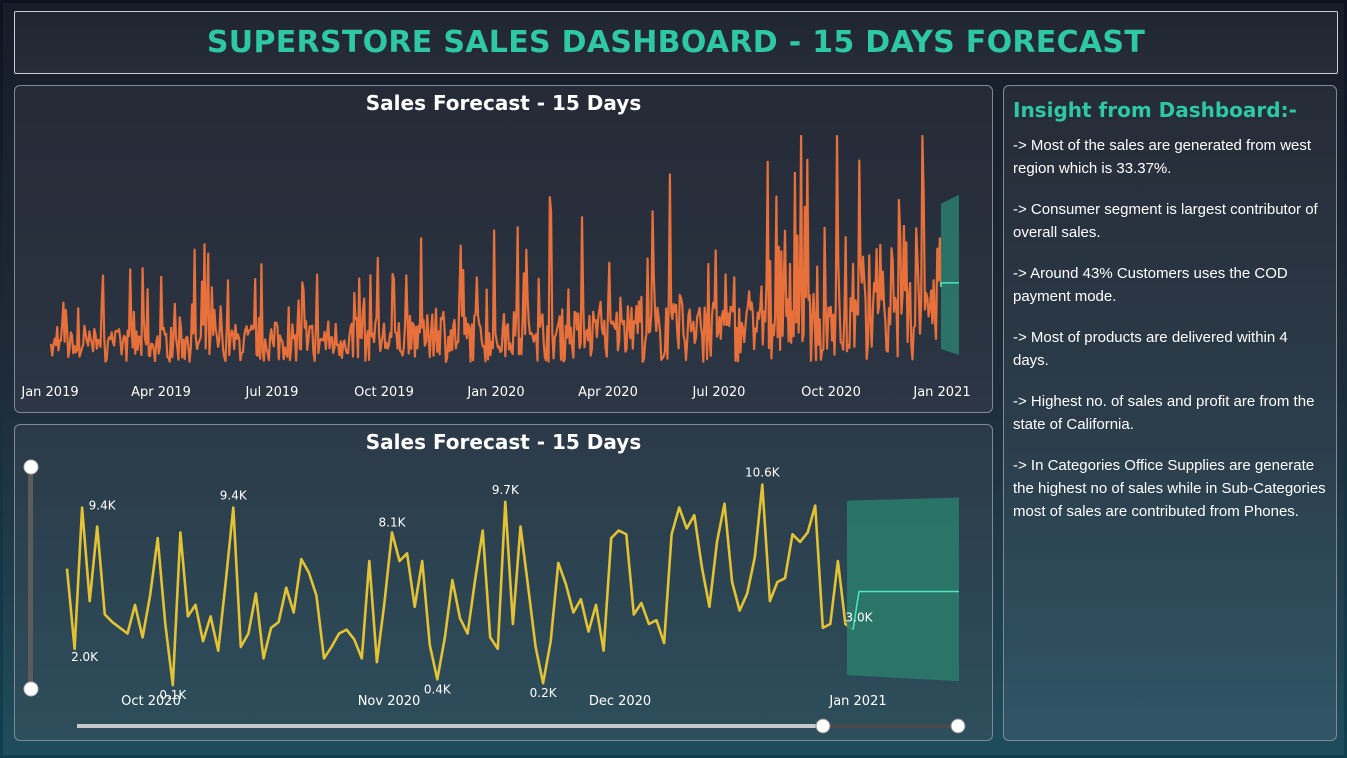 Image resolution: width=1347 pixels, height=758 pixels. I want to click on data-label: 9.7K, so click(506, 490).